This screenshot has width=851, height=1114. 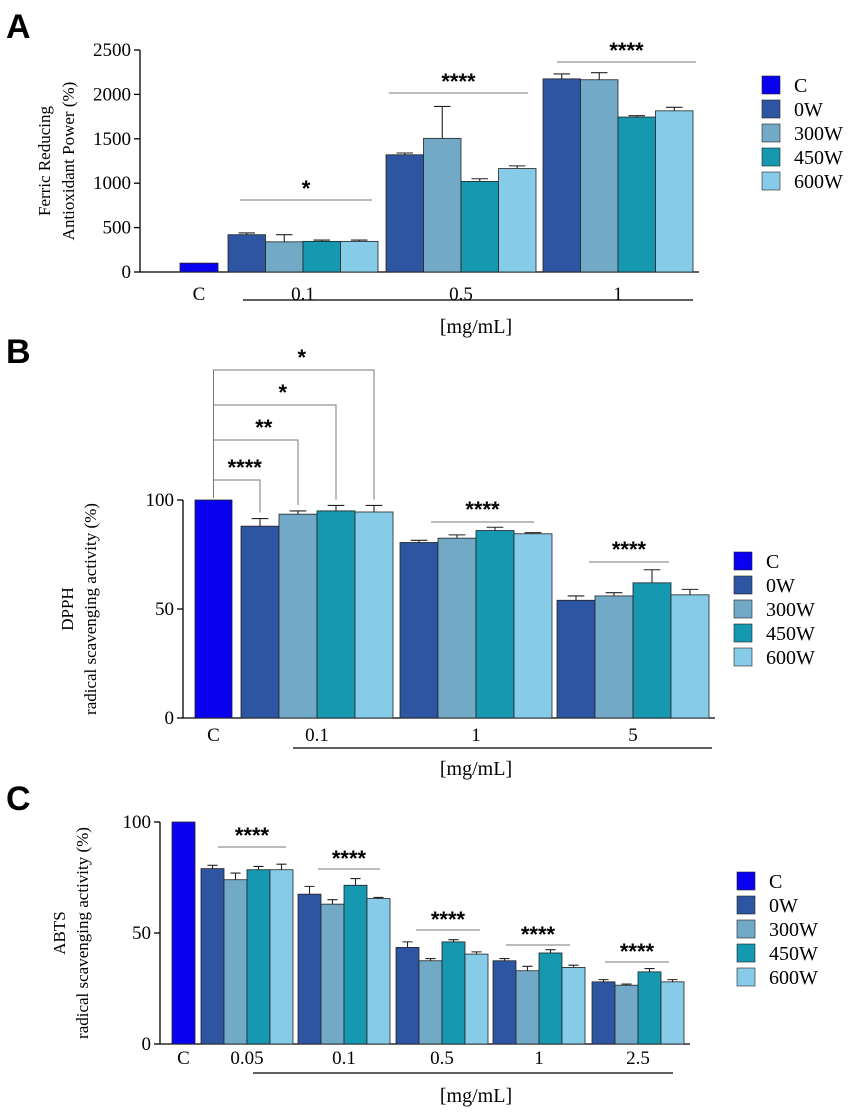 I want to click on comparison-stars: **, so click(x=264, y=427).